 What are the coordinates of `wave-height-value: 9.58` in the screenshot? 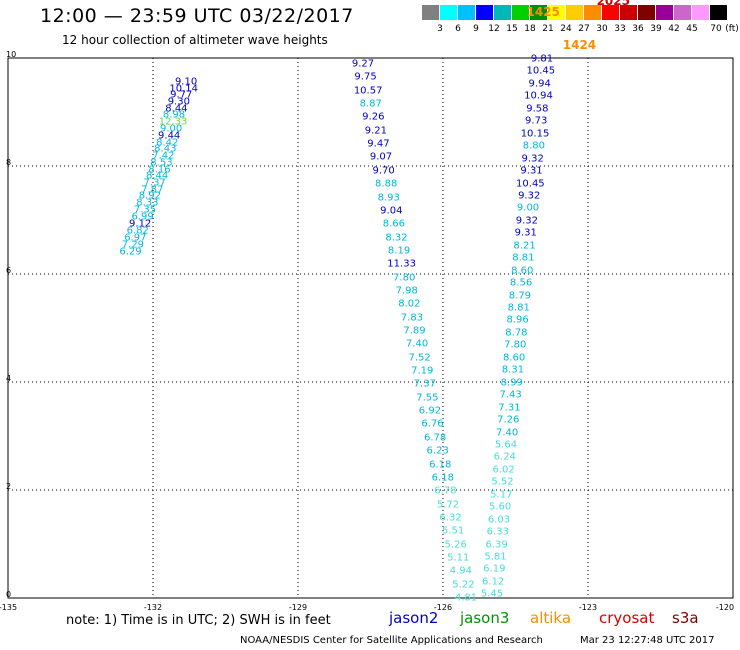 It's located at (537, 109).